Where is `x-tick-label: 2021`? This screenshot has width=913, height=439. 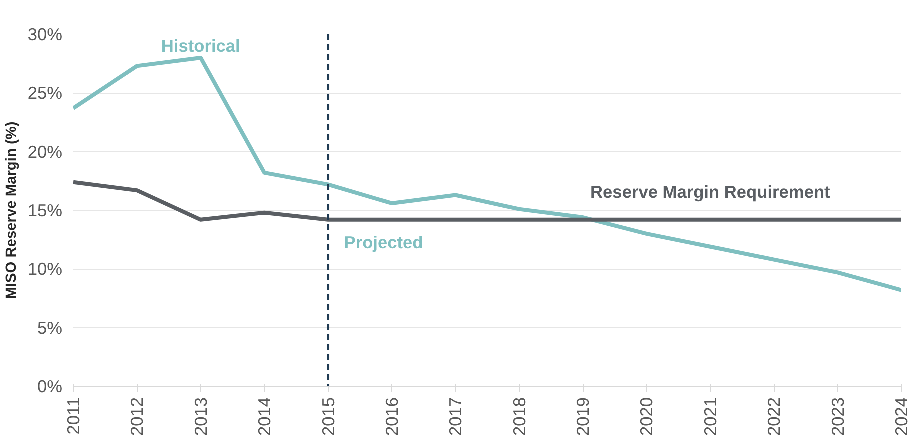 x-tick-label: 2021 is located at coordinates (710, 416).